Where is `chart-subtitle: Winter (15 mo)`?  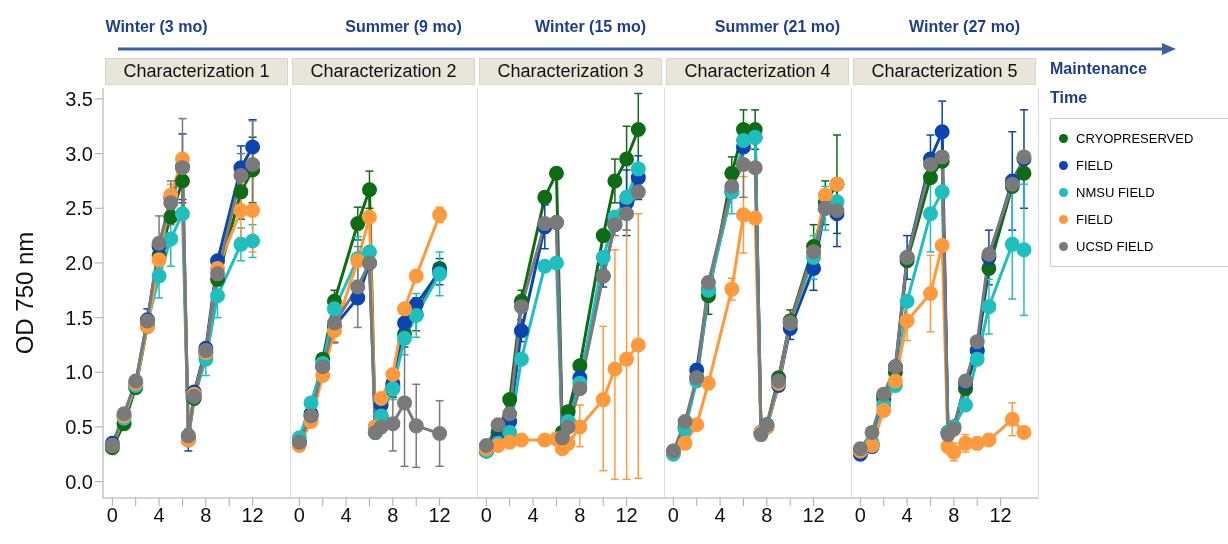
chart-subtitle: Winter (15 mo) is located at coordinates (590, 27).